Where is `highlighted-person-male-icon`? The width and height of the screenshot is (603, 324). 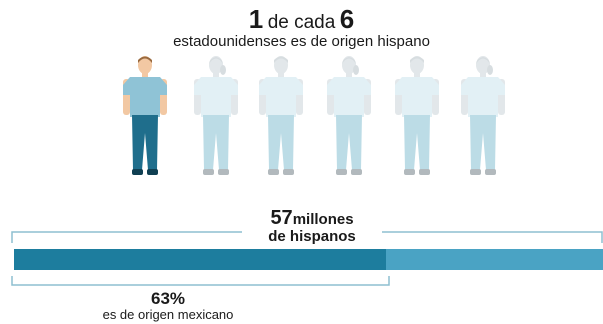 highlighted-person-male-icon is located at coordinates (145, 115).